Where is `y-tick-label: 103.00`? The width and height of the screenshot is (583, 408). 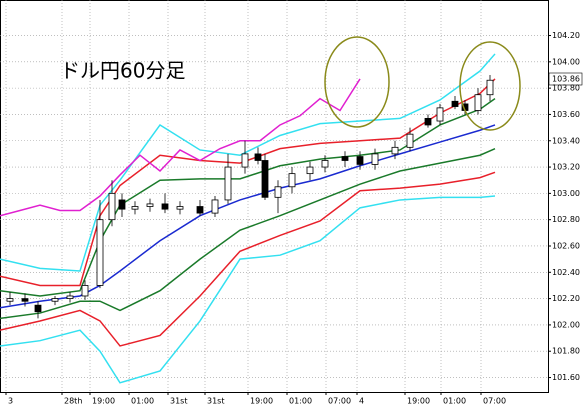 y-tick-label: 103.00 is located at coordinates (566, 193).